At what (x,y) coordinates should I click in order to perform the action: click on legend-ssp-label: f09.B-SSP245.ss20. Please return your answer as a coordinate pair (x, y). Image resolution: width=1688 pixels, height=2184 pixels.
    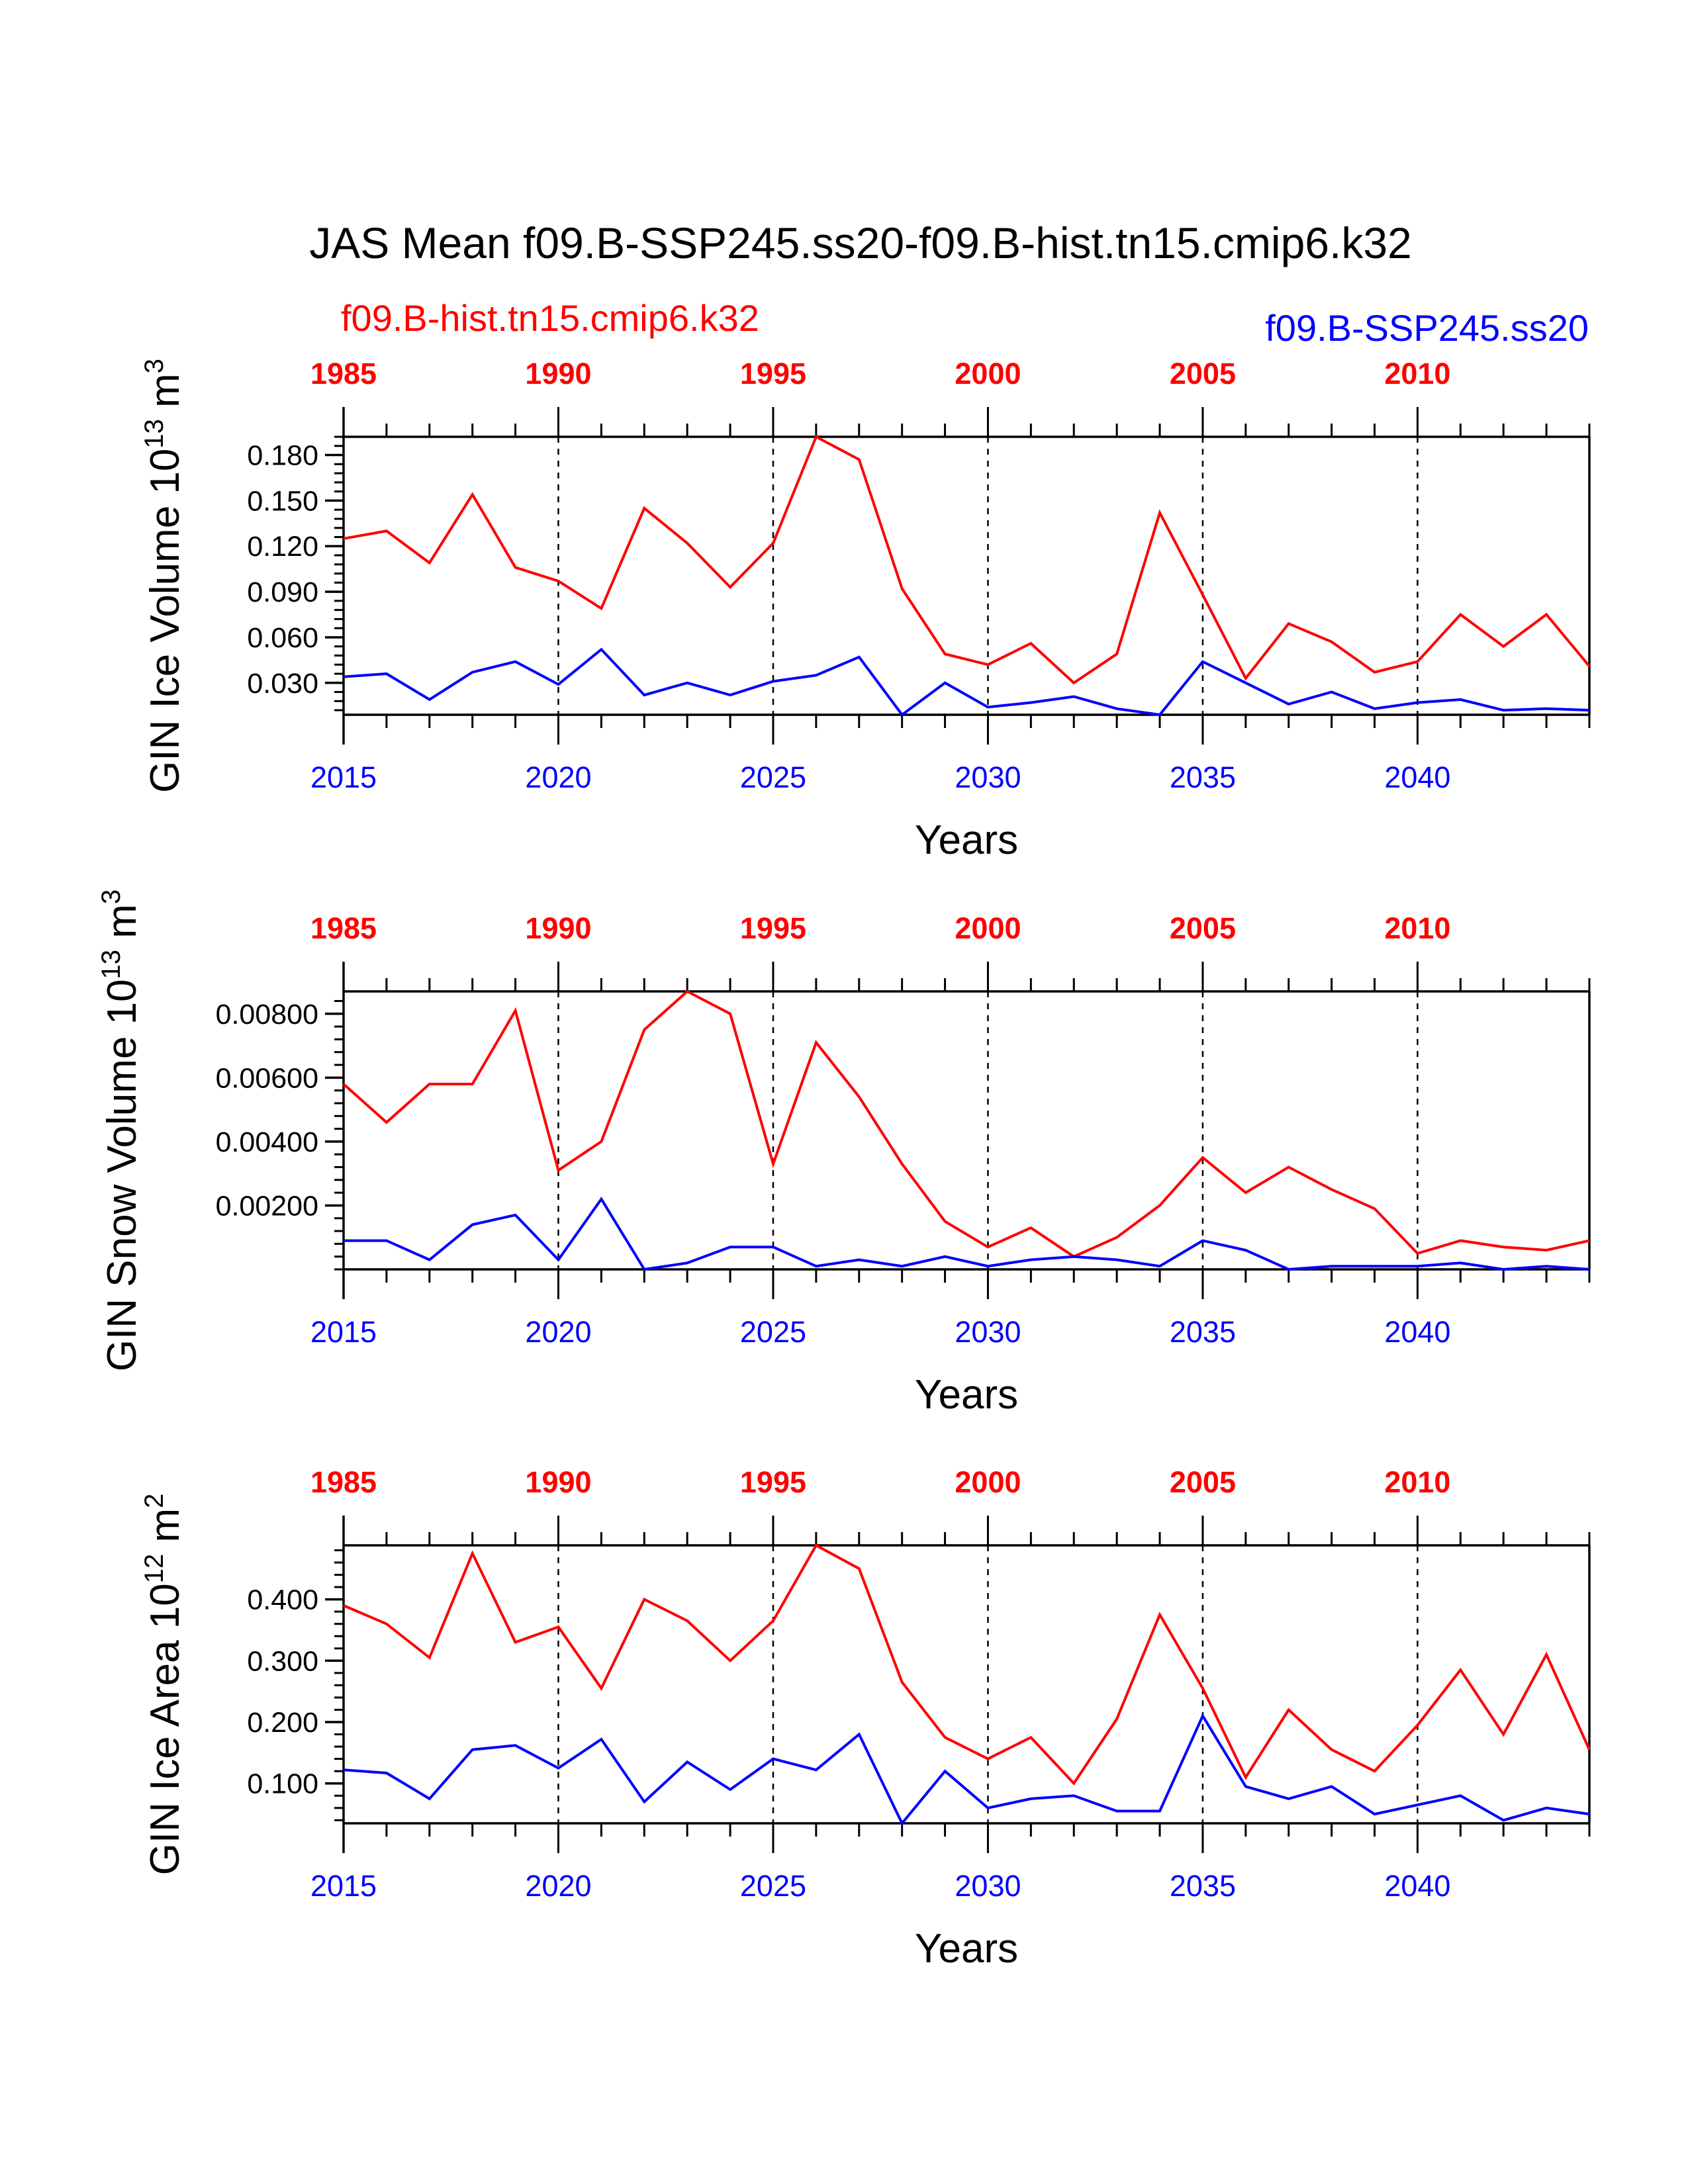
    Looking at the image, I should click on (1427, 328).